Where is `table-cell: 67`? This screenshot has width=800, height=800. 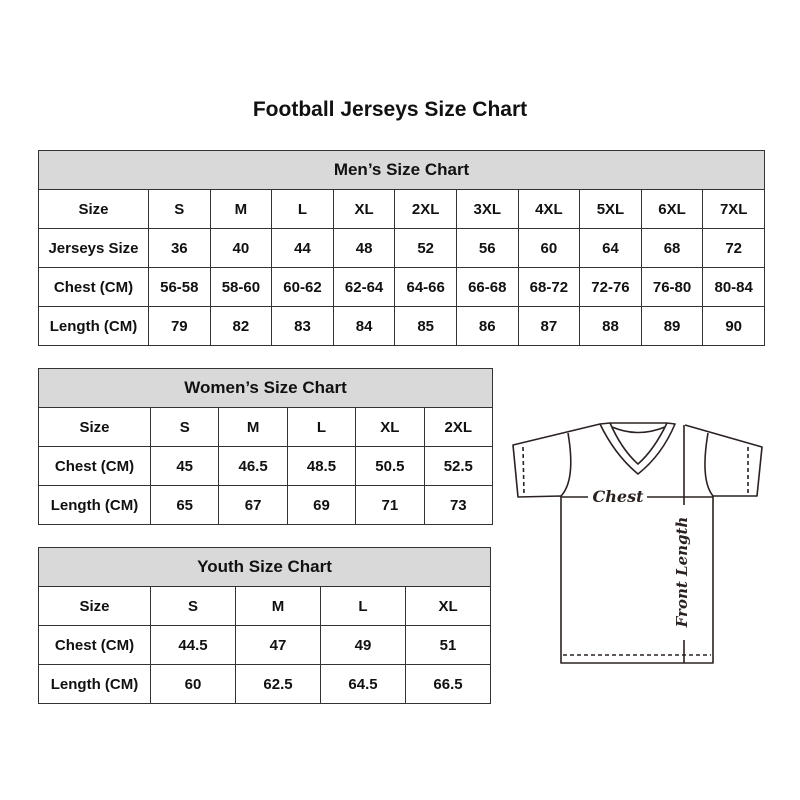 table-cell: 67 is located at coordinates (253, 505).